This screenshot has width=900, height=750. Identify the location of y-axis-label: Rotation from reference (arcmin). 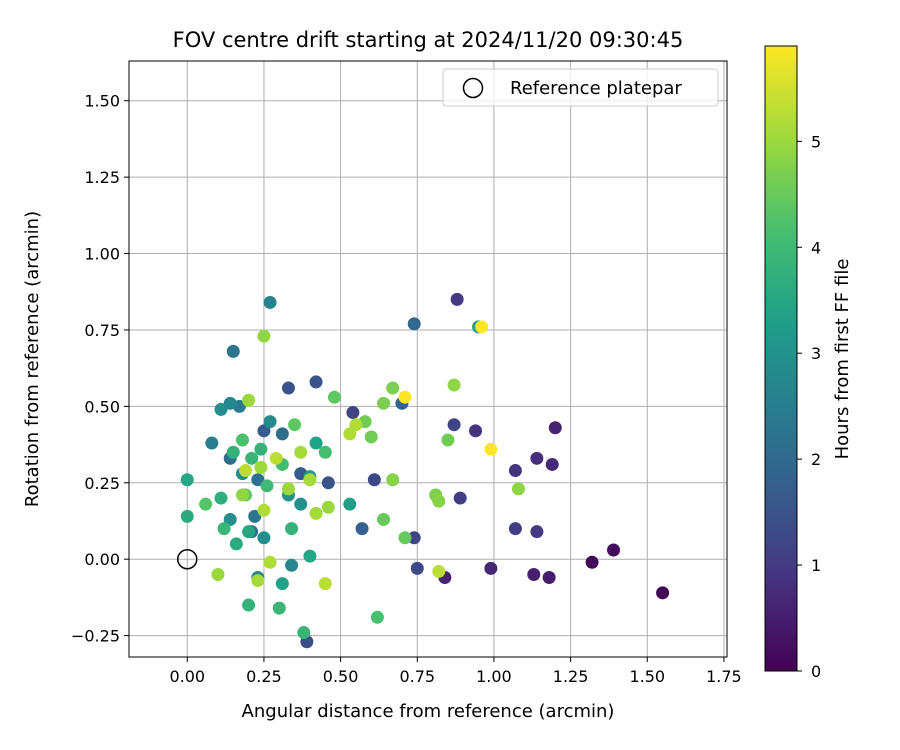
(32, 359).